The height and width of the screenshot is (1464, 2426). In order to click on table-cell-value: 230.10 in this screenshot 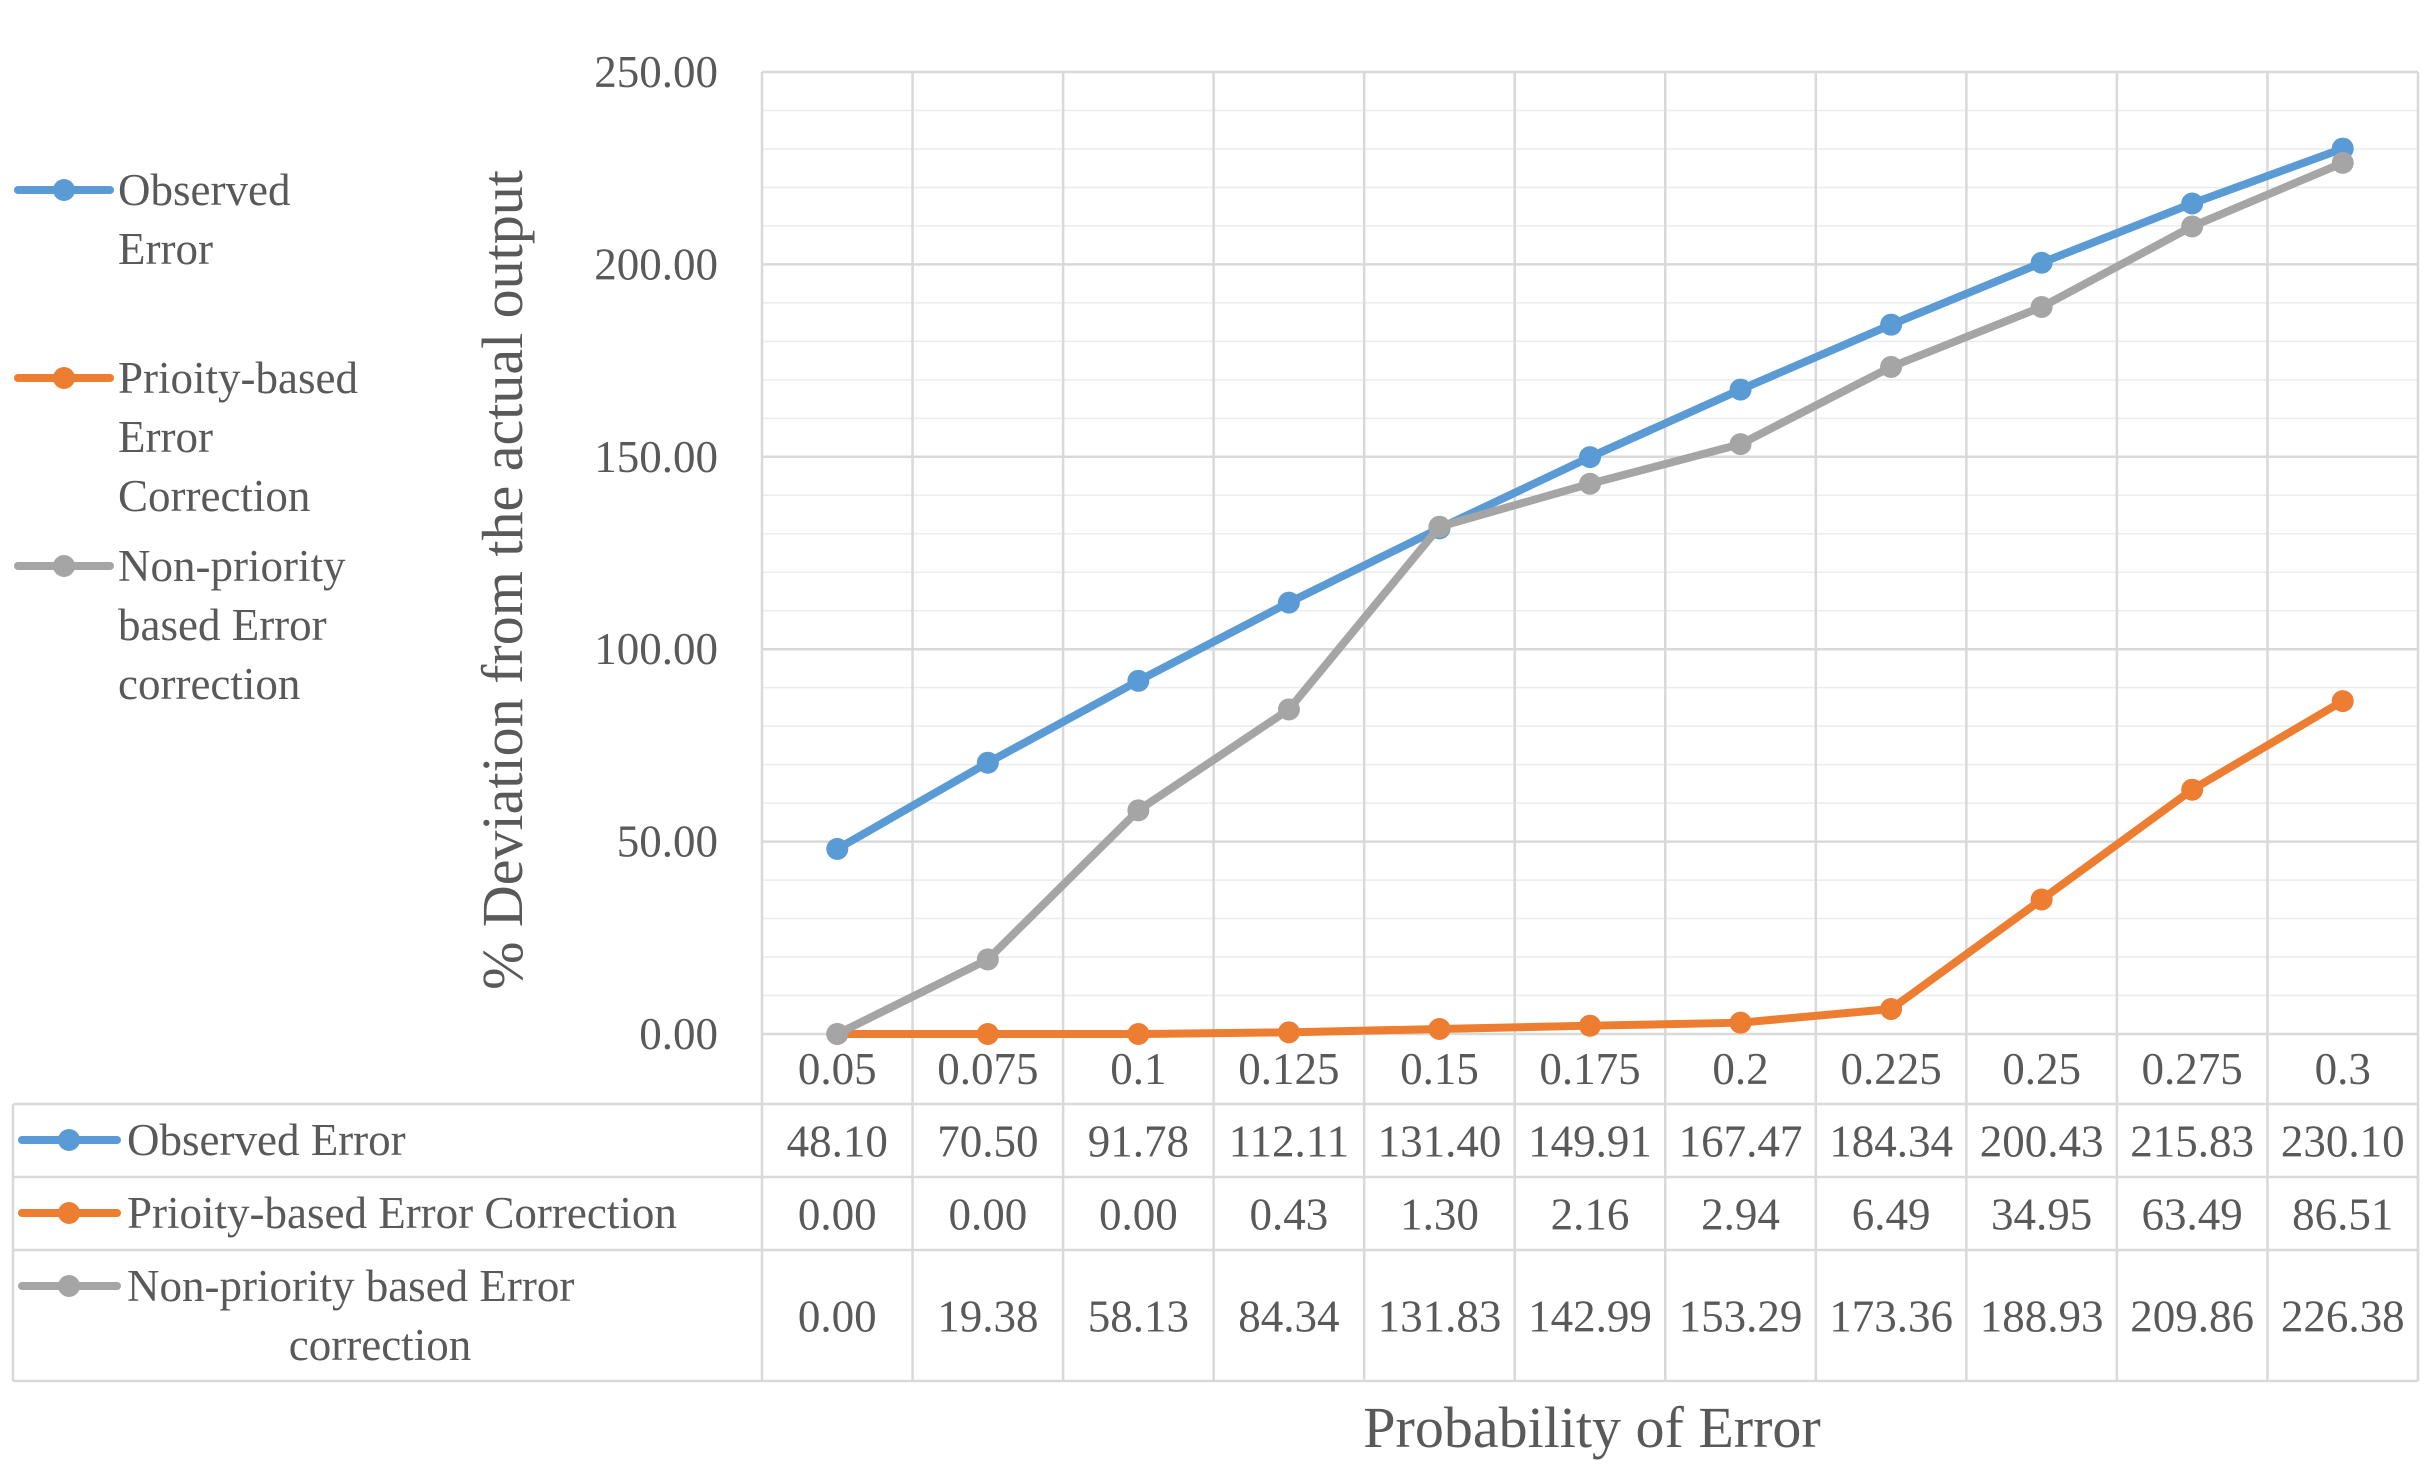, I will do `click(2343, 1142)`.